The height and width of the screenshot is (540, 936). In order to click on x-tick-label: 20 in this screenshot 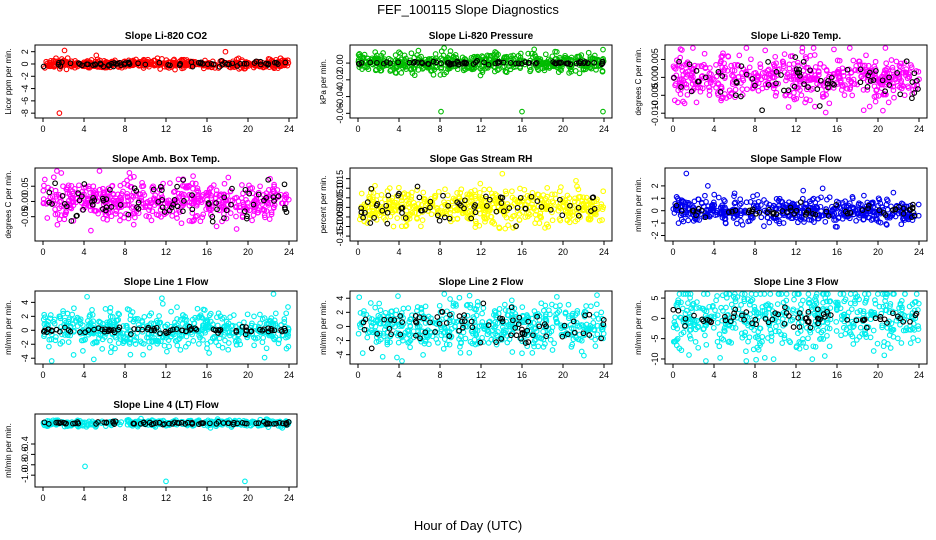, I will do `click(563, 129)`.